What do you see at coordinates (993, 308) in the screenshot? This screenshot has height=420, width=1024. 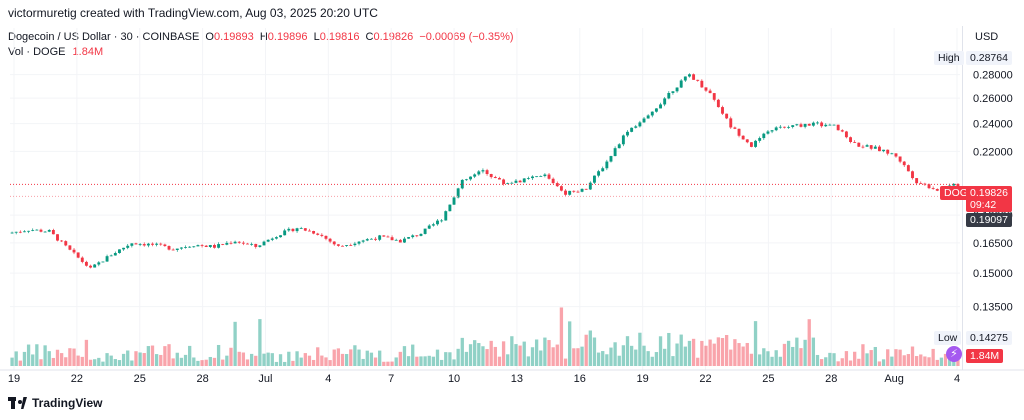 I see `price-tick-label: 0.13500` at bounding box center [993, 308].